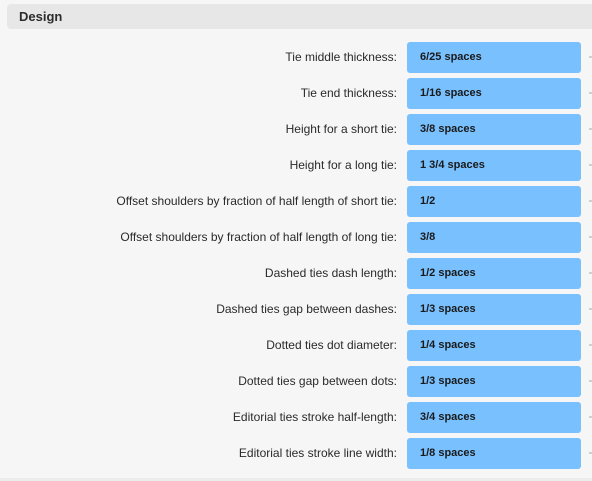 The width and height of the screenshot is (592, 481). What do you see at coordinates (41, 16) in the screenshot?
I see `section-title: Design` at bounding box center [41, 16].